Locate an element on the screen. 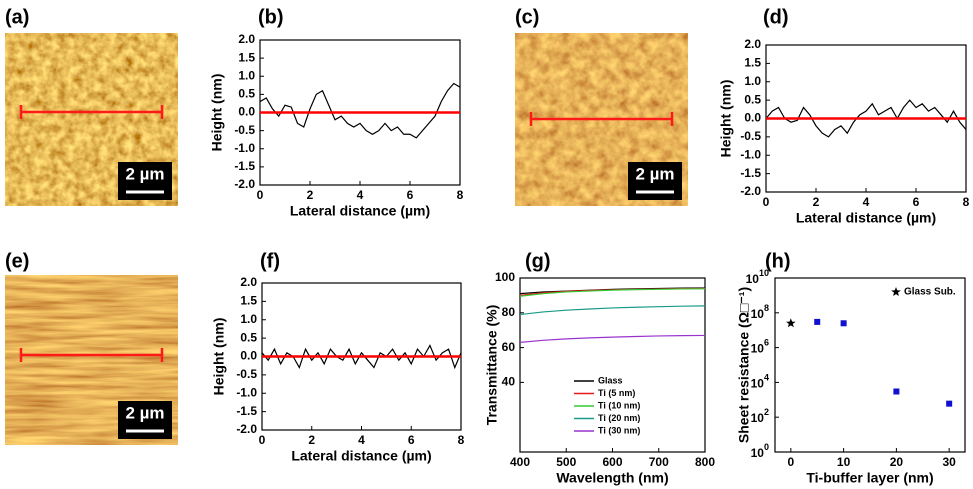  panel-label: (f) is located at coordinates (270, 261).